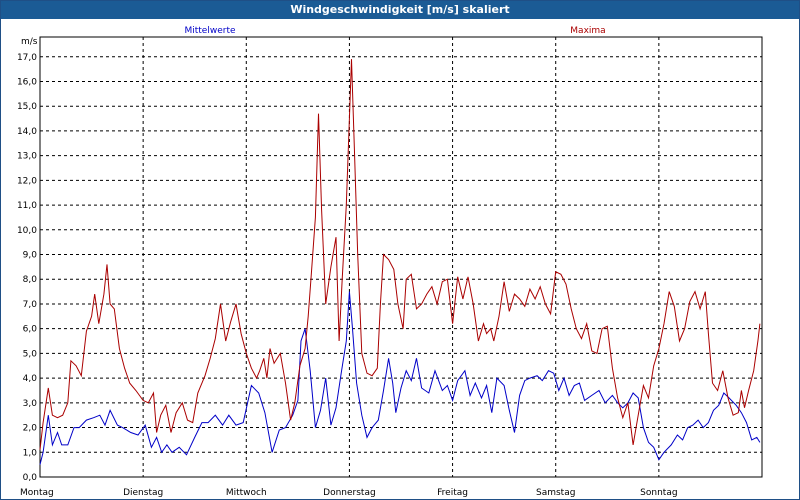 The width and height of the screenshot is (800, 500). Describe the element at coordinates (27, 181) in the screenshot. I see `y-tick-label: 12,0` at that location.